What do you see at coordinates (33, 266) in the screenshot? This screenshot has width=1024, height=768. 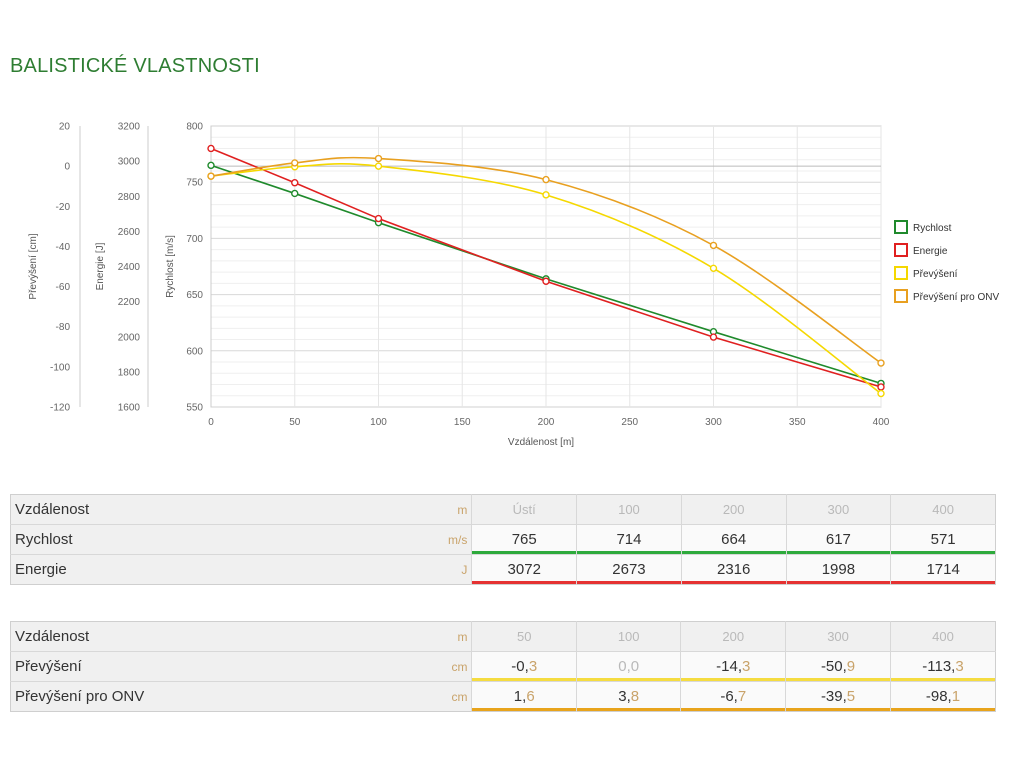 I see `y-axis-title: Převýšení [cm]` at bounding box center [33, 266].